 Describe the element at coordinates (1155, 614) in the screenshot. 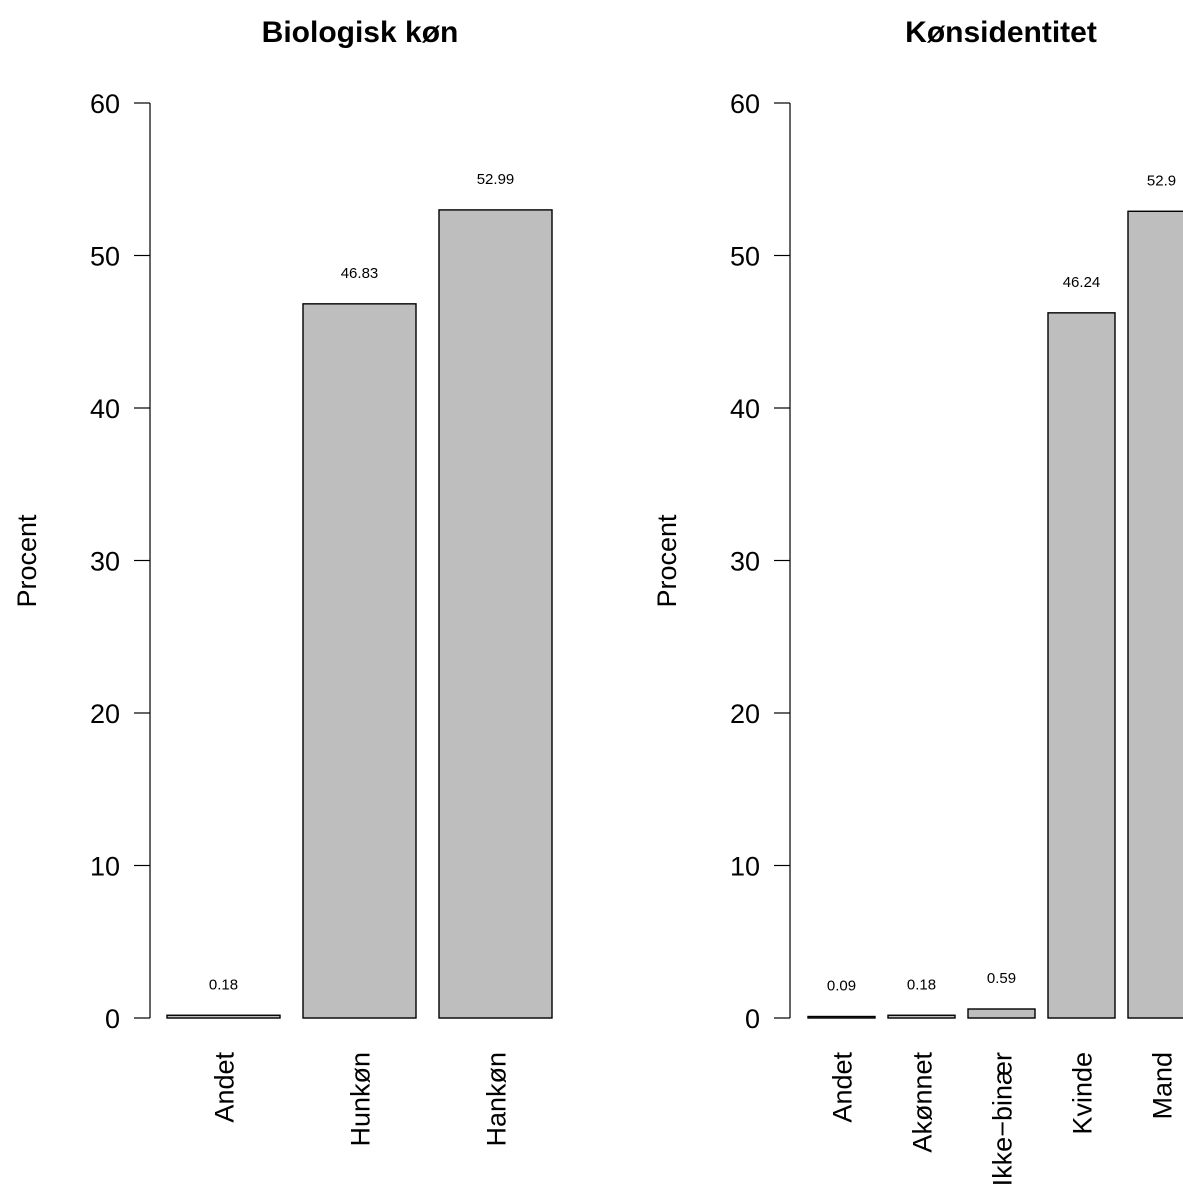

I see `bar-mand` at that location.